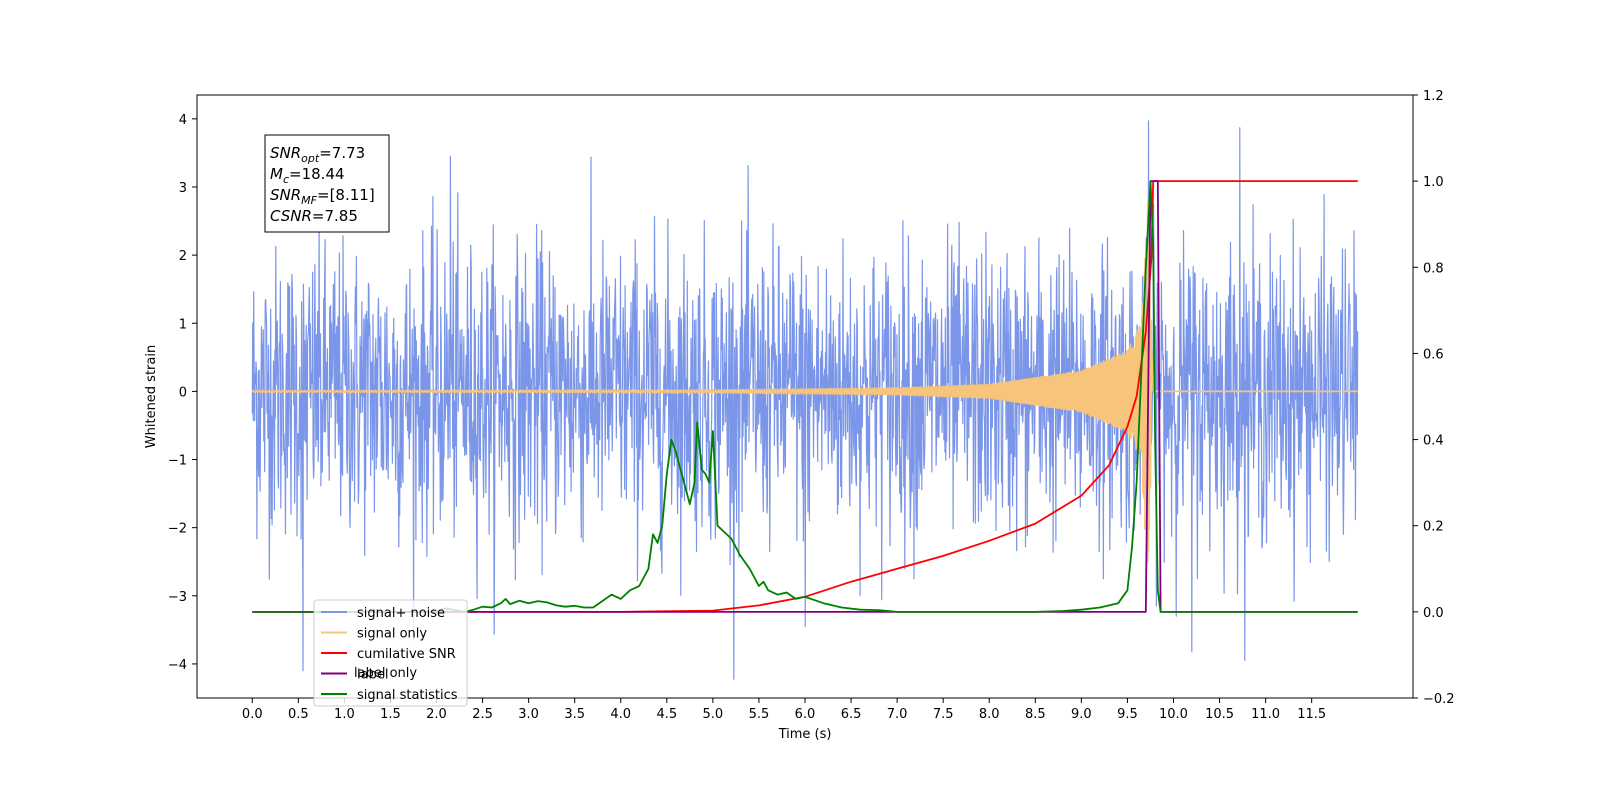 This screenshot has width=1600, height=800. I want to click on x-tick-label: 7.0, so click(897, 714).